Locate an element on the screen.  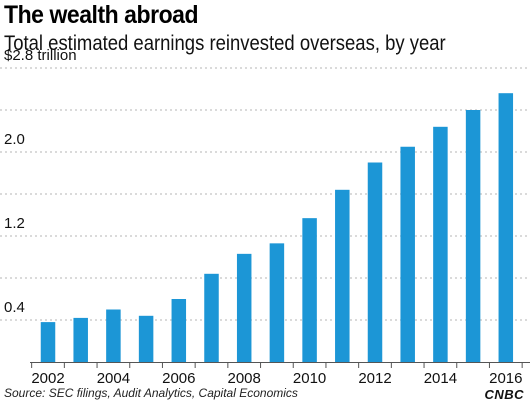
y-tick-label: 2.0 is located at coordinates (14, 139).